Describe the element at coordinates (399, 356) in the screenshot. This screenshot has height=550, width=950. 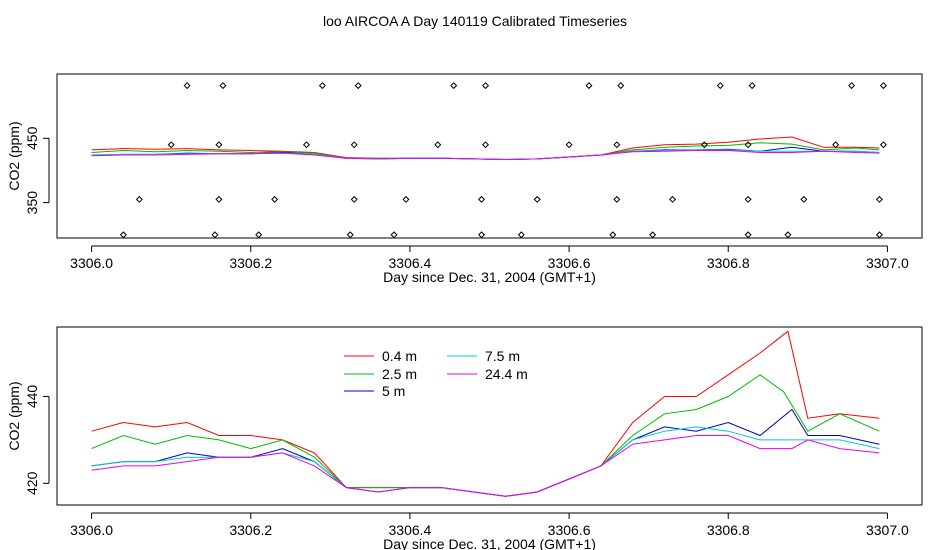
I see `legend-label: 0.4 m` at that location.